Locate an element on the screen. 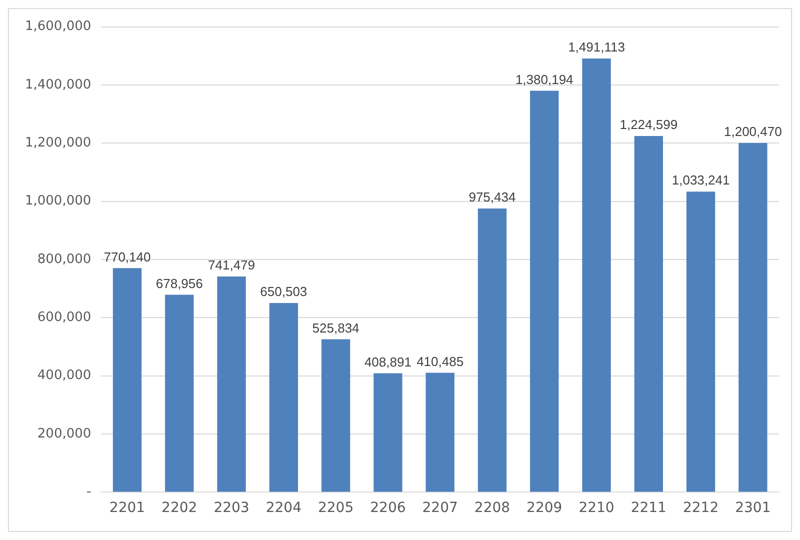 This screenshot has width=800, height=540. data-label: 975,434 is located at coordinates (492, 197).